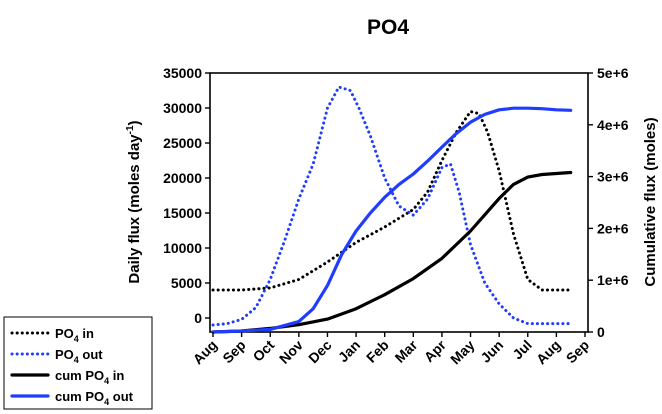 The image size is (662, 414). I want to click on y-tick-label: 30000, so click(182, 108).